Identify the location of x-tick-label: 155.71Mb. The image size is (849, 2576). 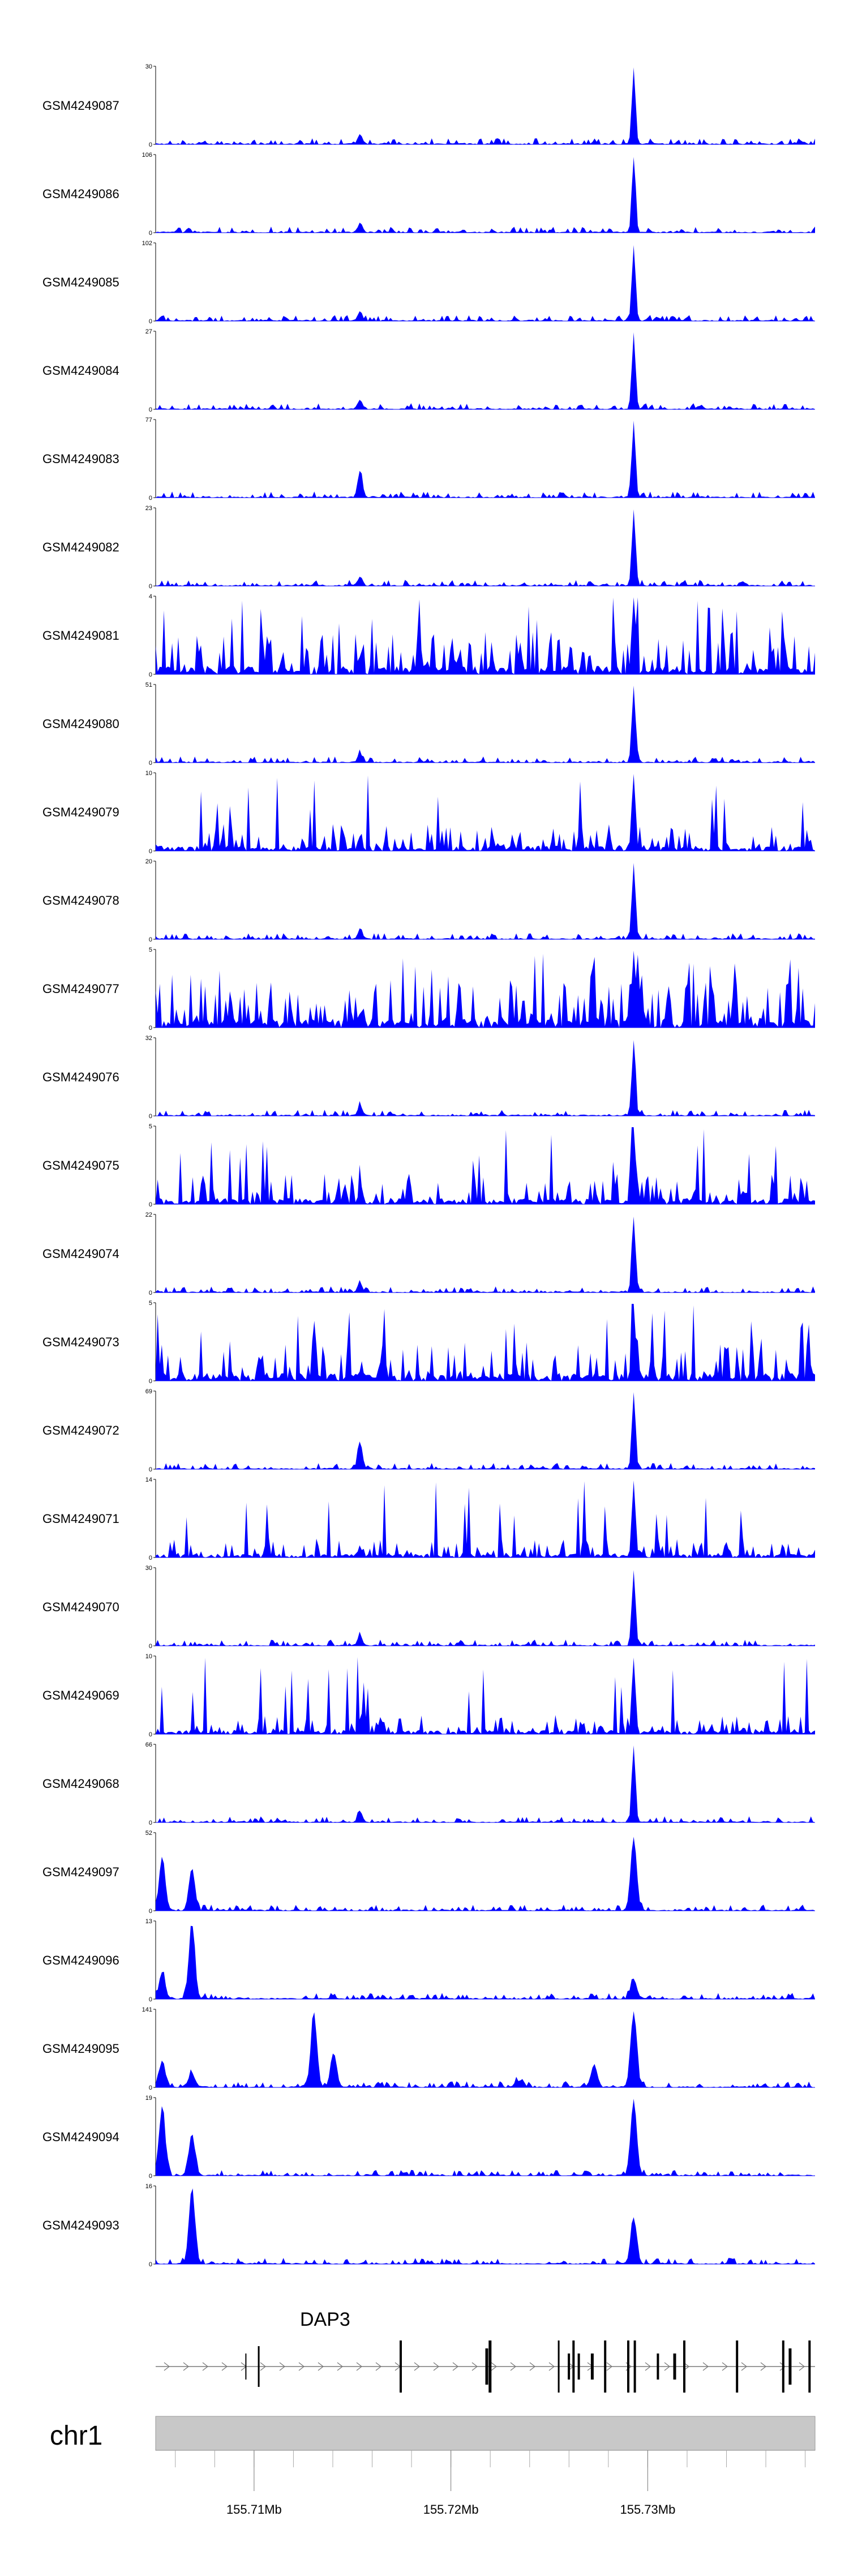
(254, 2509).